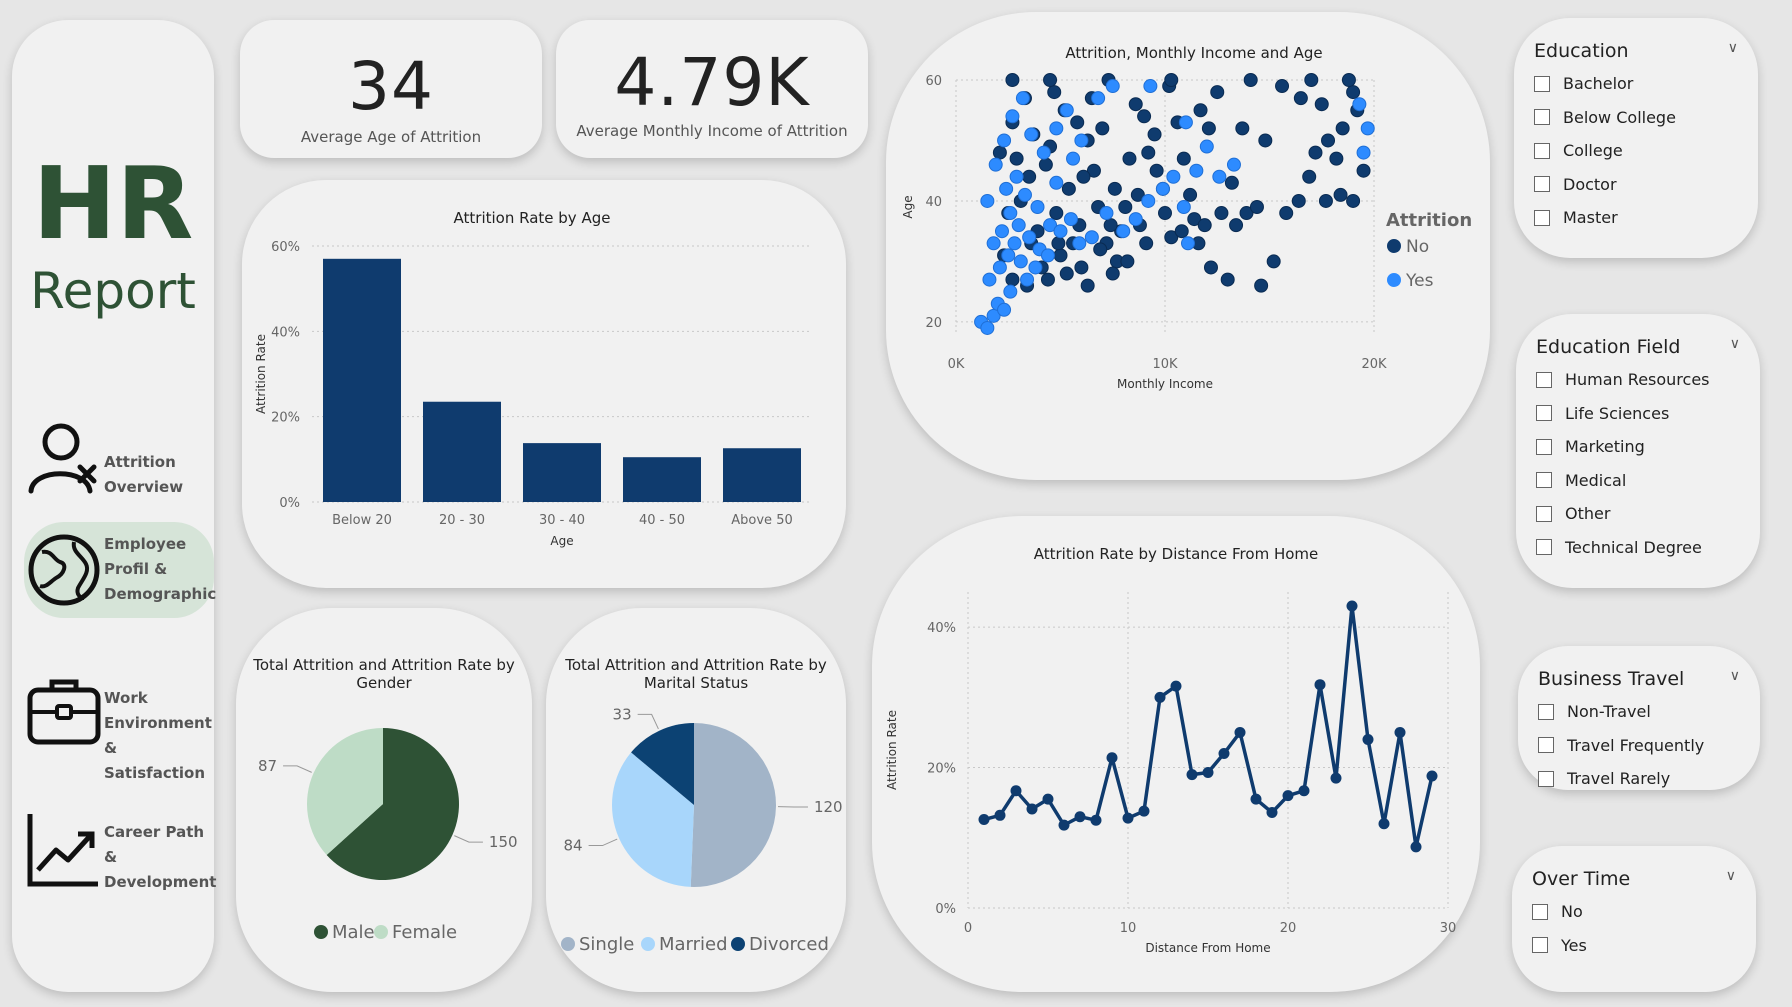  What do you see at coordinates (1637, 379) in the screenshot?
I see `slicer-option-label: Human Resources` at bounding box center [1637, 379].